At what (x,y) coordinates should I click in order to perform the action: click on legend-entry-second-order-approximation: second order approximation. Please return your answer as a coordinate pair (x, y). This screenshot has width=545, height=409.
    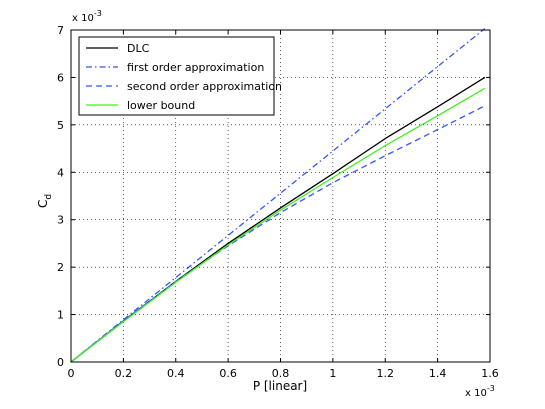
    Looking at the image, I should click on (204, 86).